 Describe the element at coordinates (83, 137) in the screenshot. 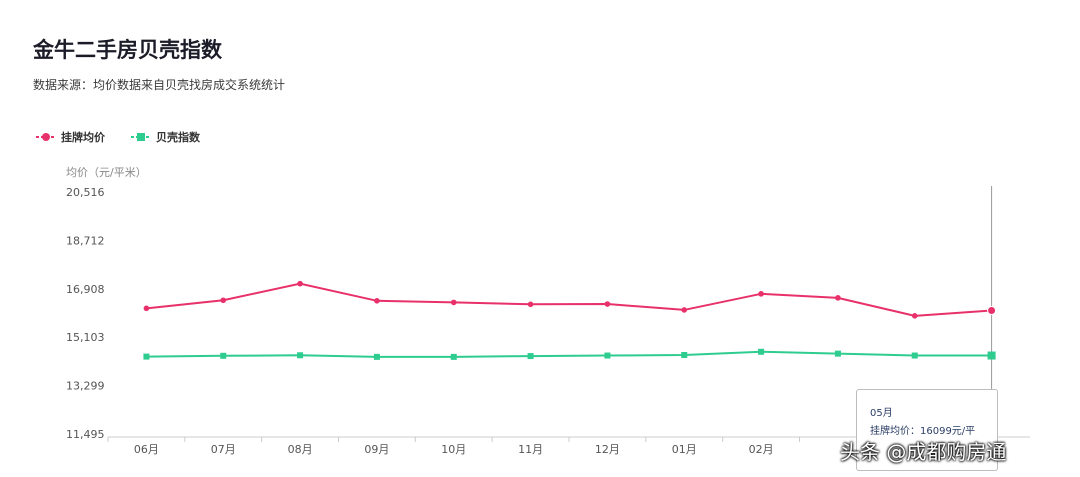

I see `legend-label-listing-price: 挂牌均价` at that location.